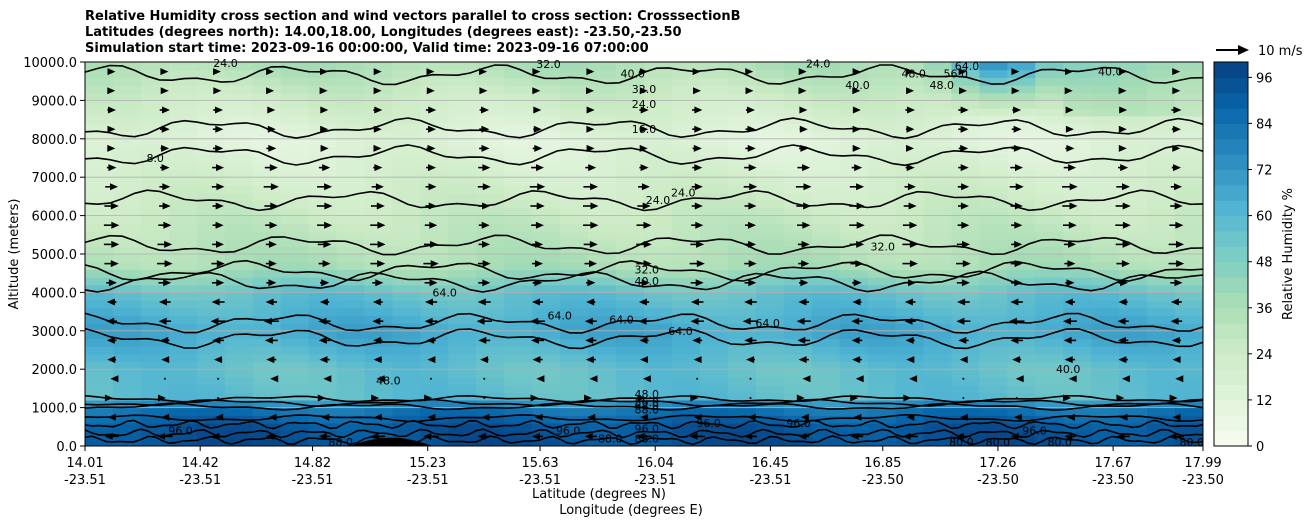  Describe the element at coordinates (1243, 50) in the screenshot. I see `quiver-key-arrowhead` at that location.